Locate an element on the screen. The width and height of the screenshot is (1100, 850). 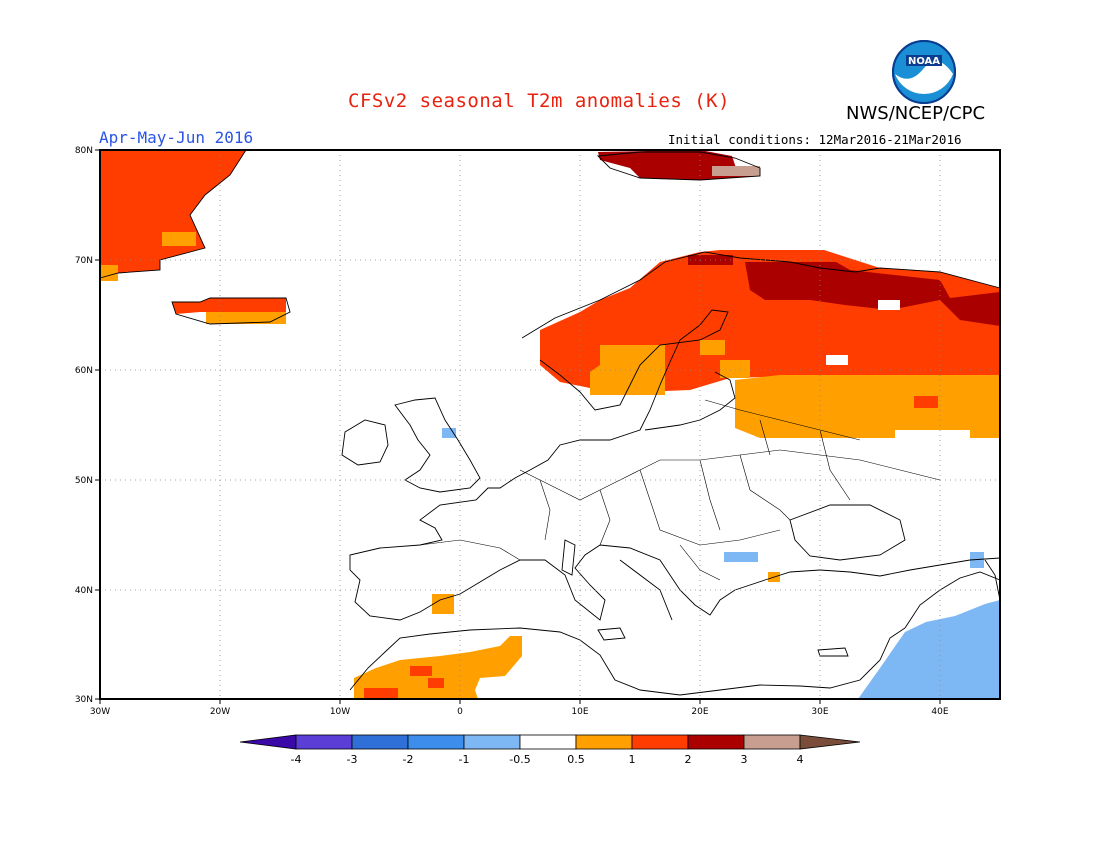
lat-label-30n: 30N is located at coordinates (84, 700).